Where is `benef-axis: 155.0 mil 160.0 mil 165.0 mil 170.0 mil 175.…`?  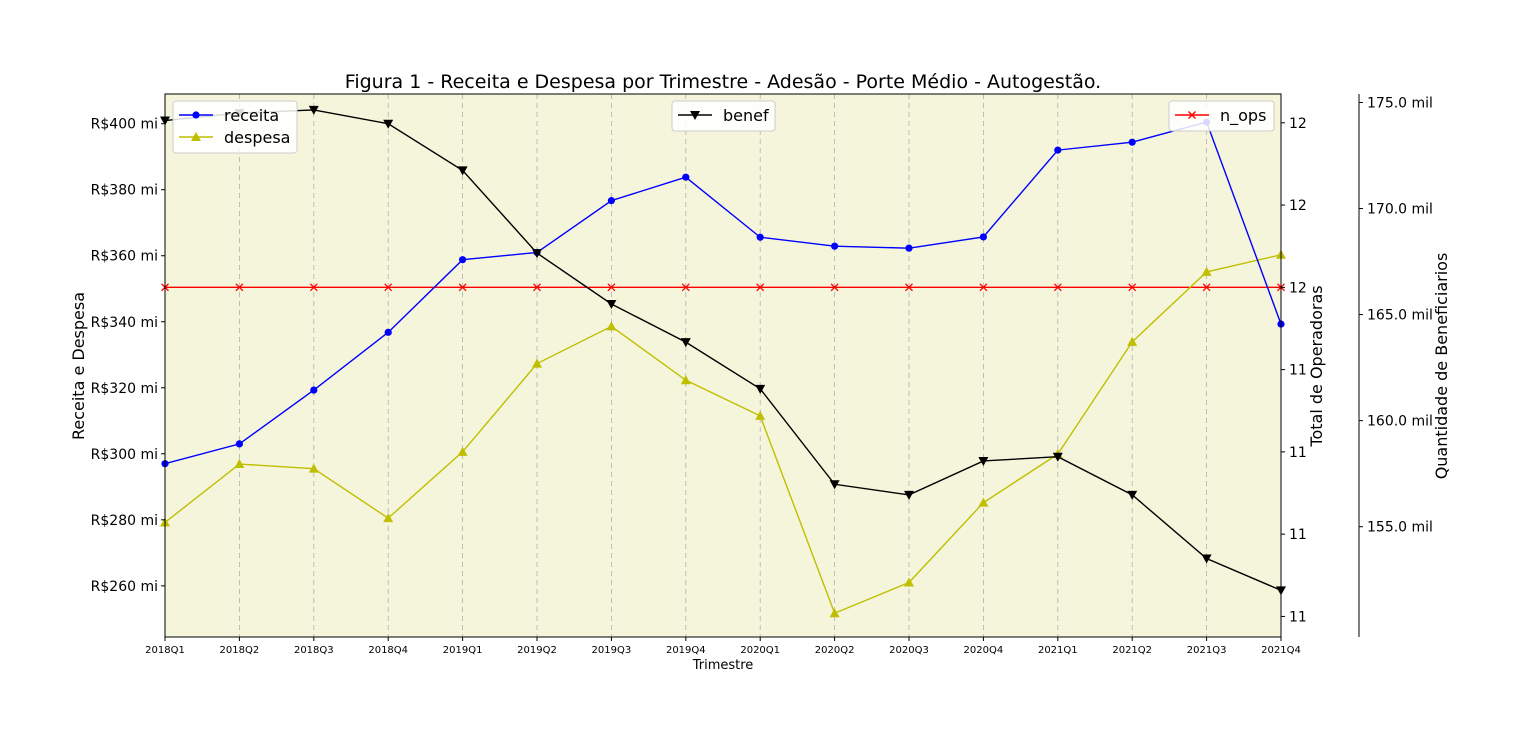 benef-axis: 155.0 mil 160.0 mil 165.0 mil 170.0 mil 175.… is located at coordinates (1395, 365).